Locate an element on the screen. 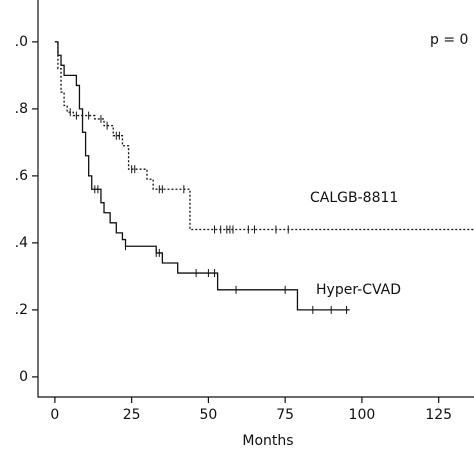 This screenshot has width=474, height=474. x-tick-label: 75 is located at coordinates (285, 415).